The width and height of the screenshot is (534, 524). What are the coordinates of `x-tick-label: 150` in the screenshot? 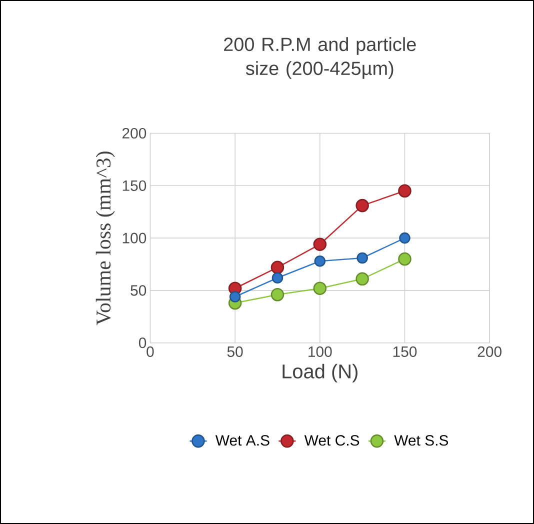 It's located at (405, 351).